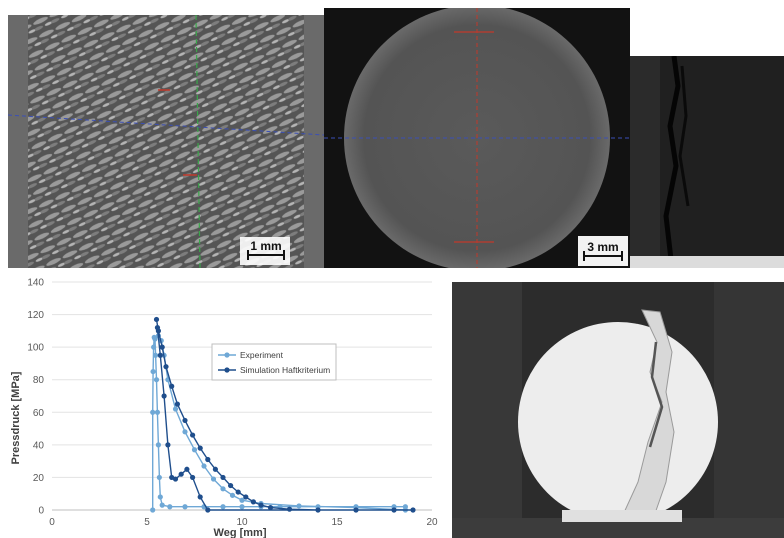 This screenshot has height=538, width=784. I want to click on cracked-specimen-photo-top, so click(707, 162).